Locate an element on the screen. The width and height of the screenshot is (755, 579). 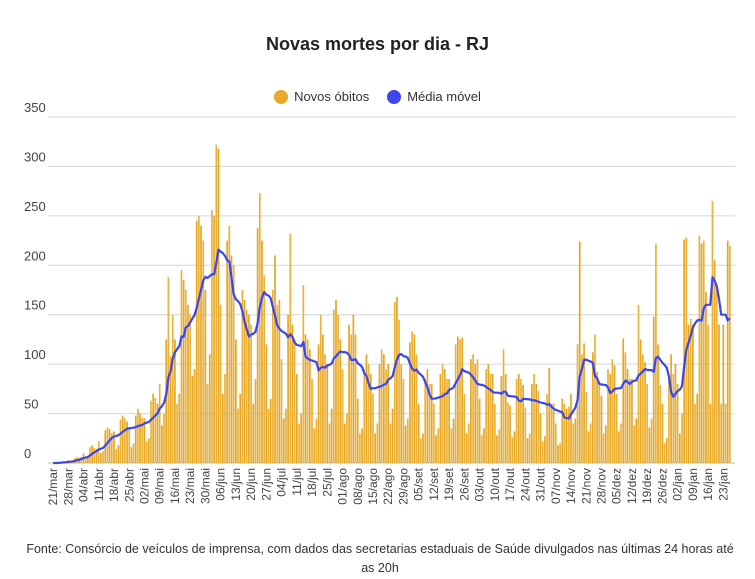
x-tick-label: 21/nov is located at coordinates (586, 486).